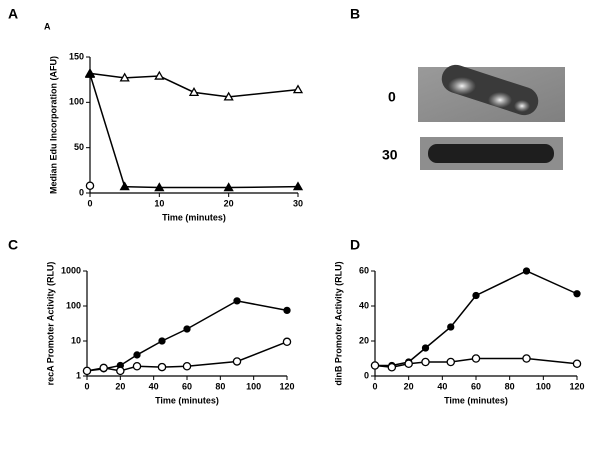 Image resolution: width=600 pixels, height=454 pixels. I want to click on chart-title: A, so click(47, 26).